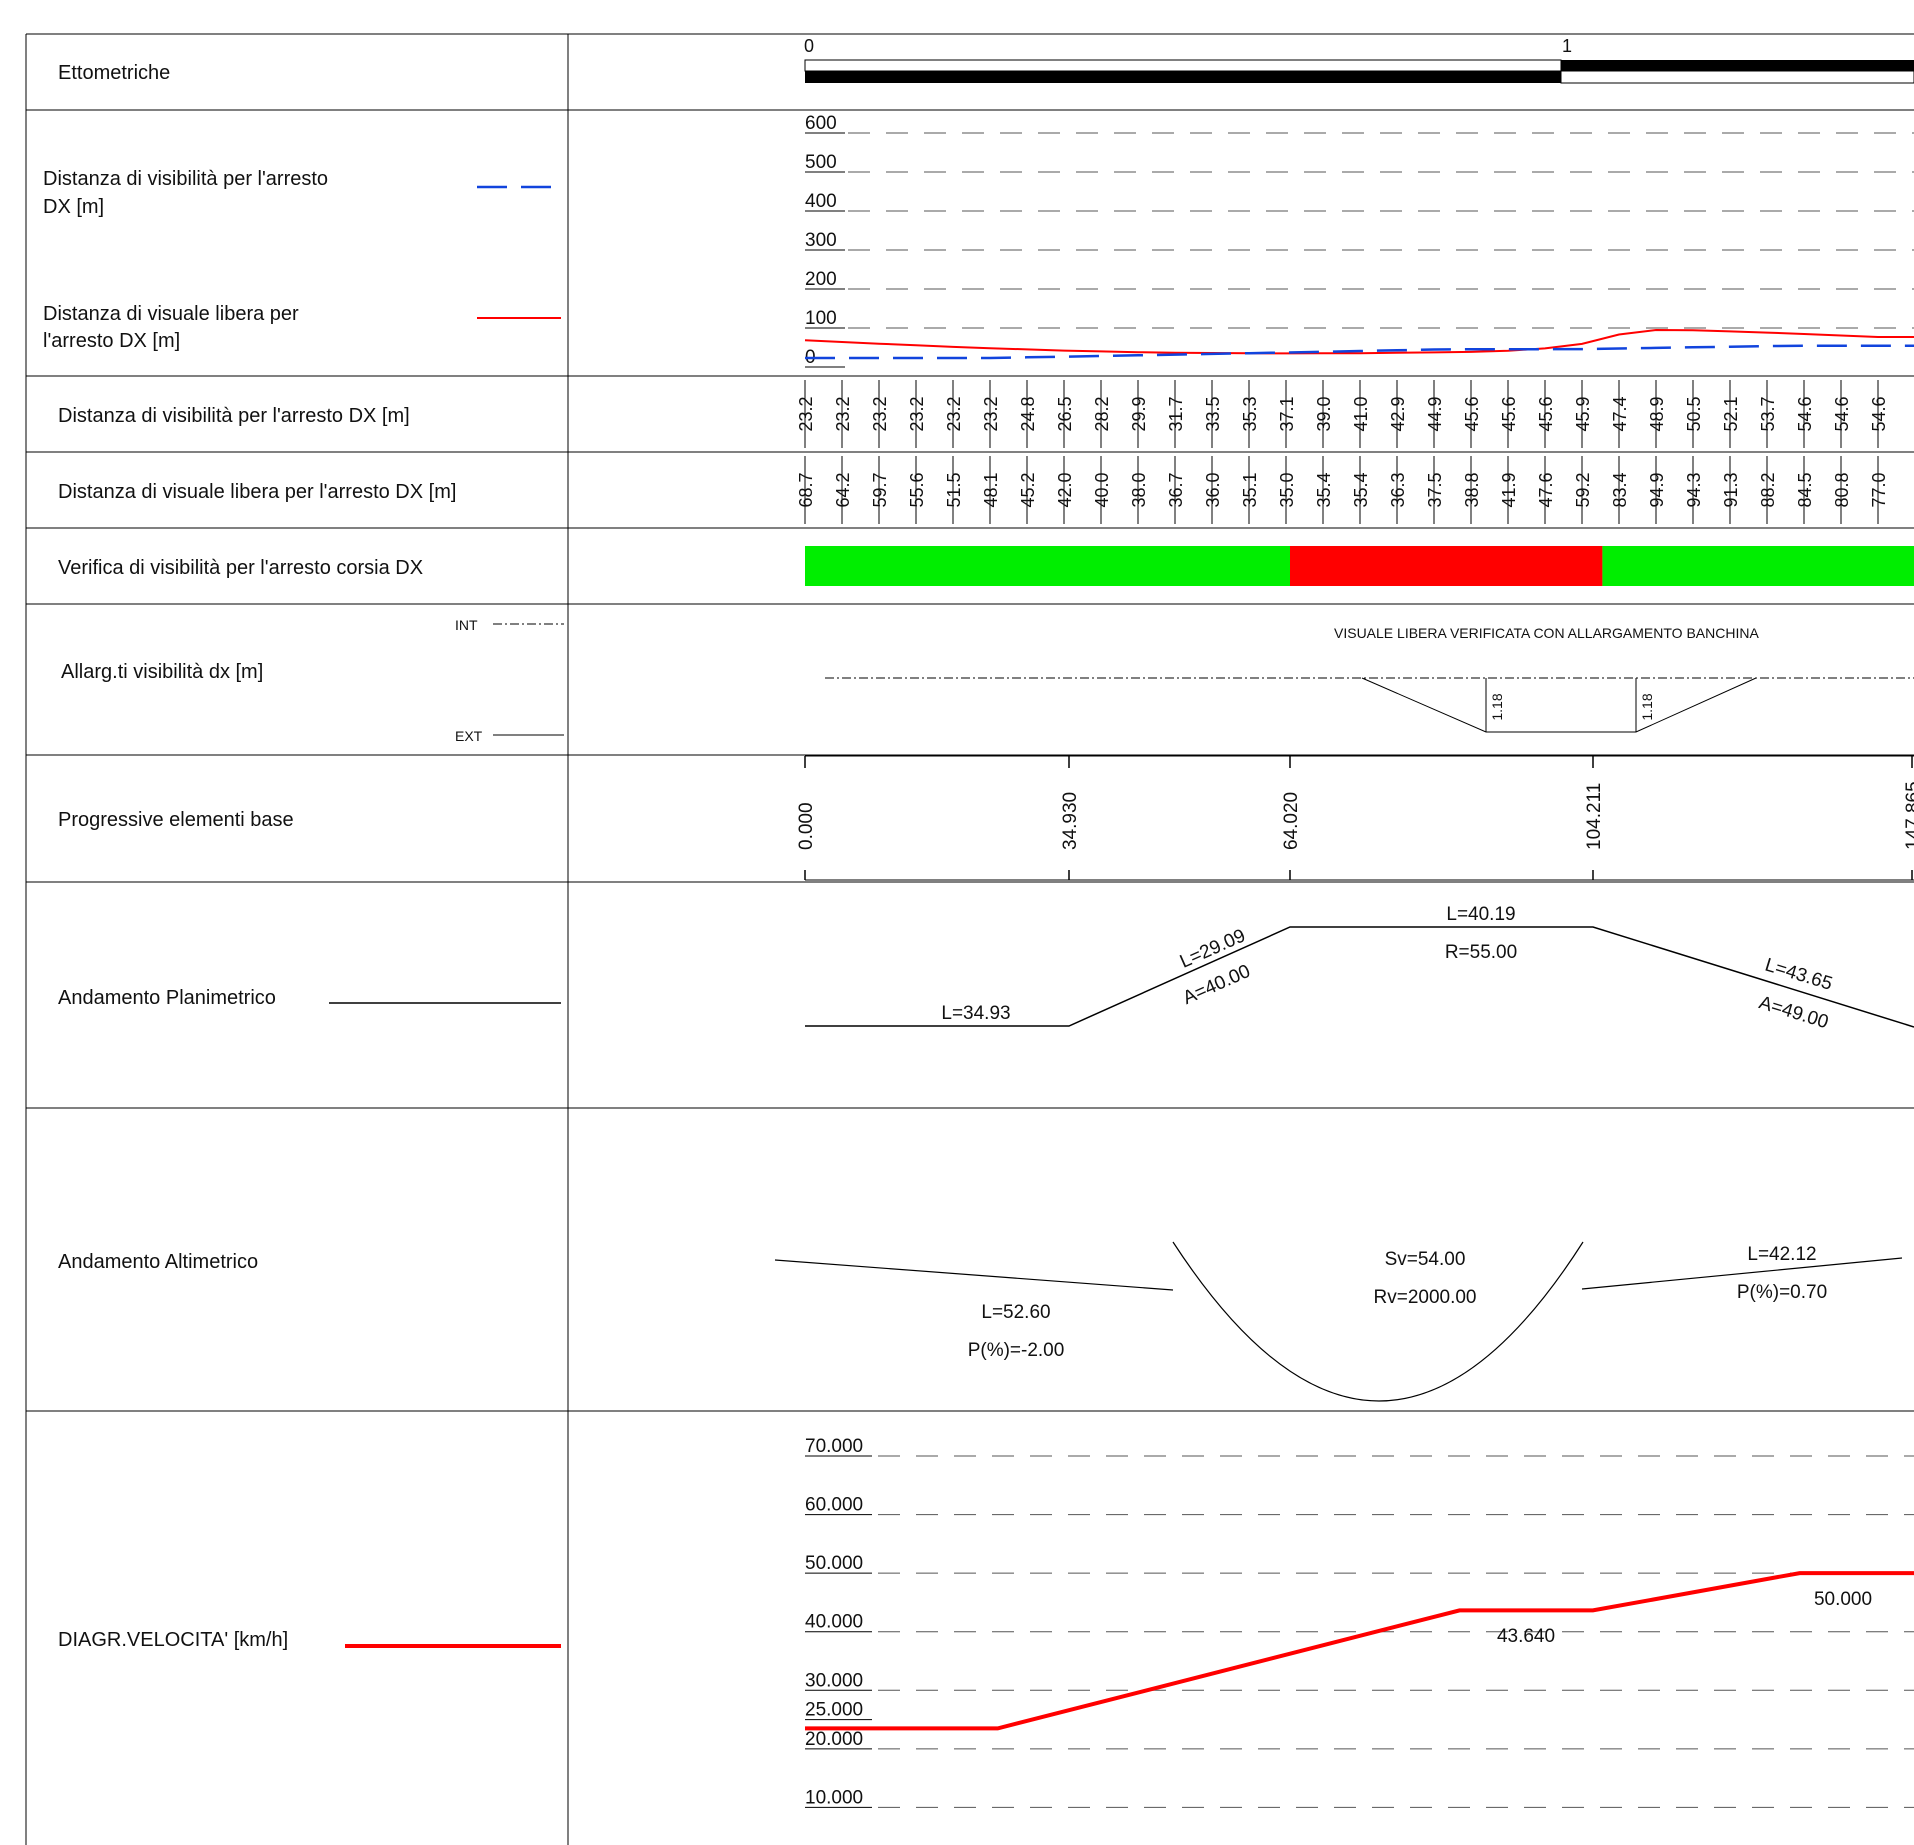  What do you see at coordinates (1398, 489) in the screenshot?
I see `visuale-value: 36.3` at bounding box center [1398, 489].